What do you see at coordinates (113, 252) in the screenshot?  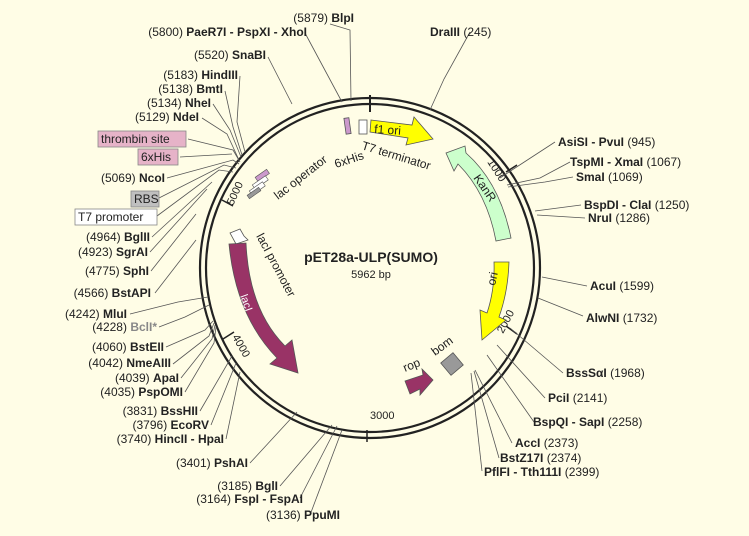 I see `enzyme-label: (4923) SgrAI` at bounding box center [113, 252].